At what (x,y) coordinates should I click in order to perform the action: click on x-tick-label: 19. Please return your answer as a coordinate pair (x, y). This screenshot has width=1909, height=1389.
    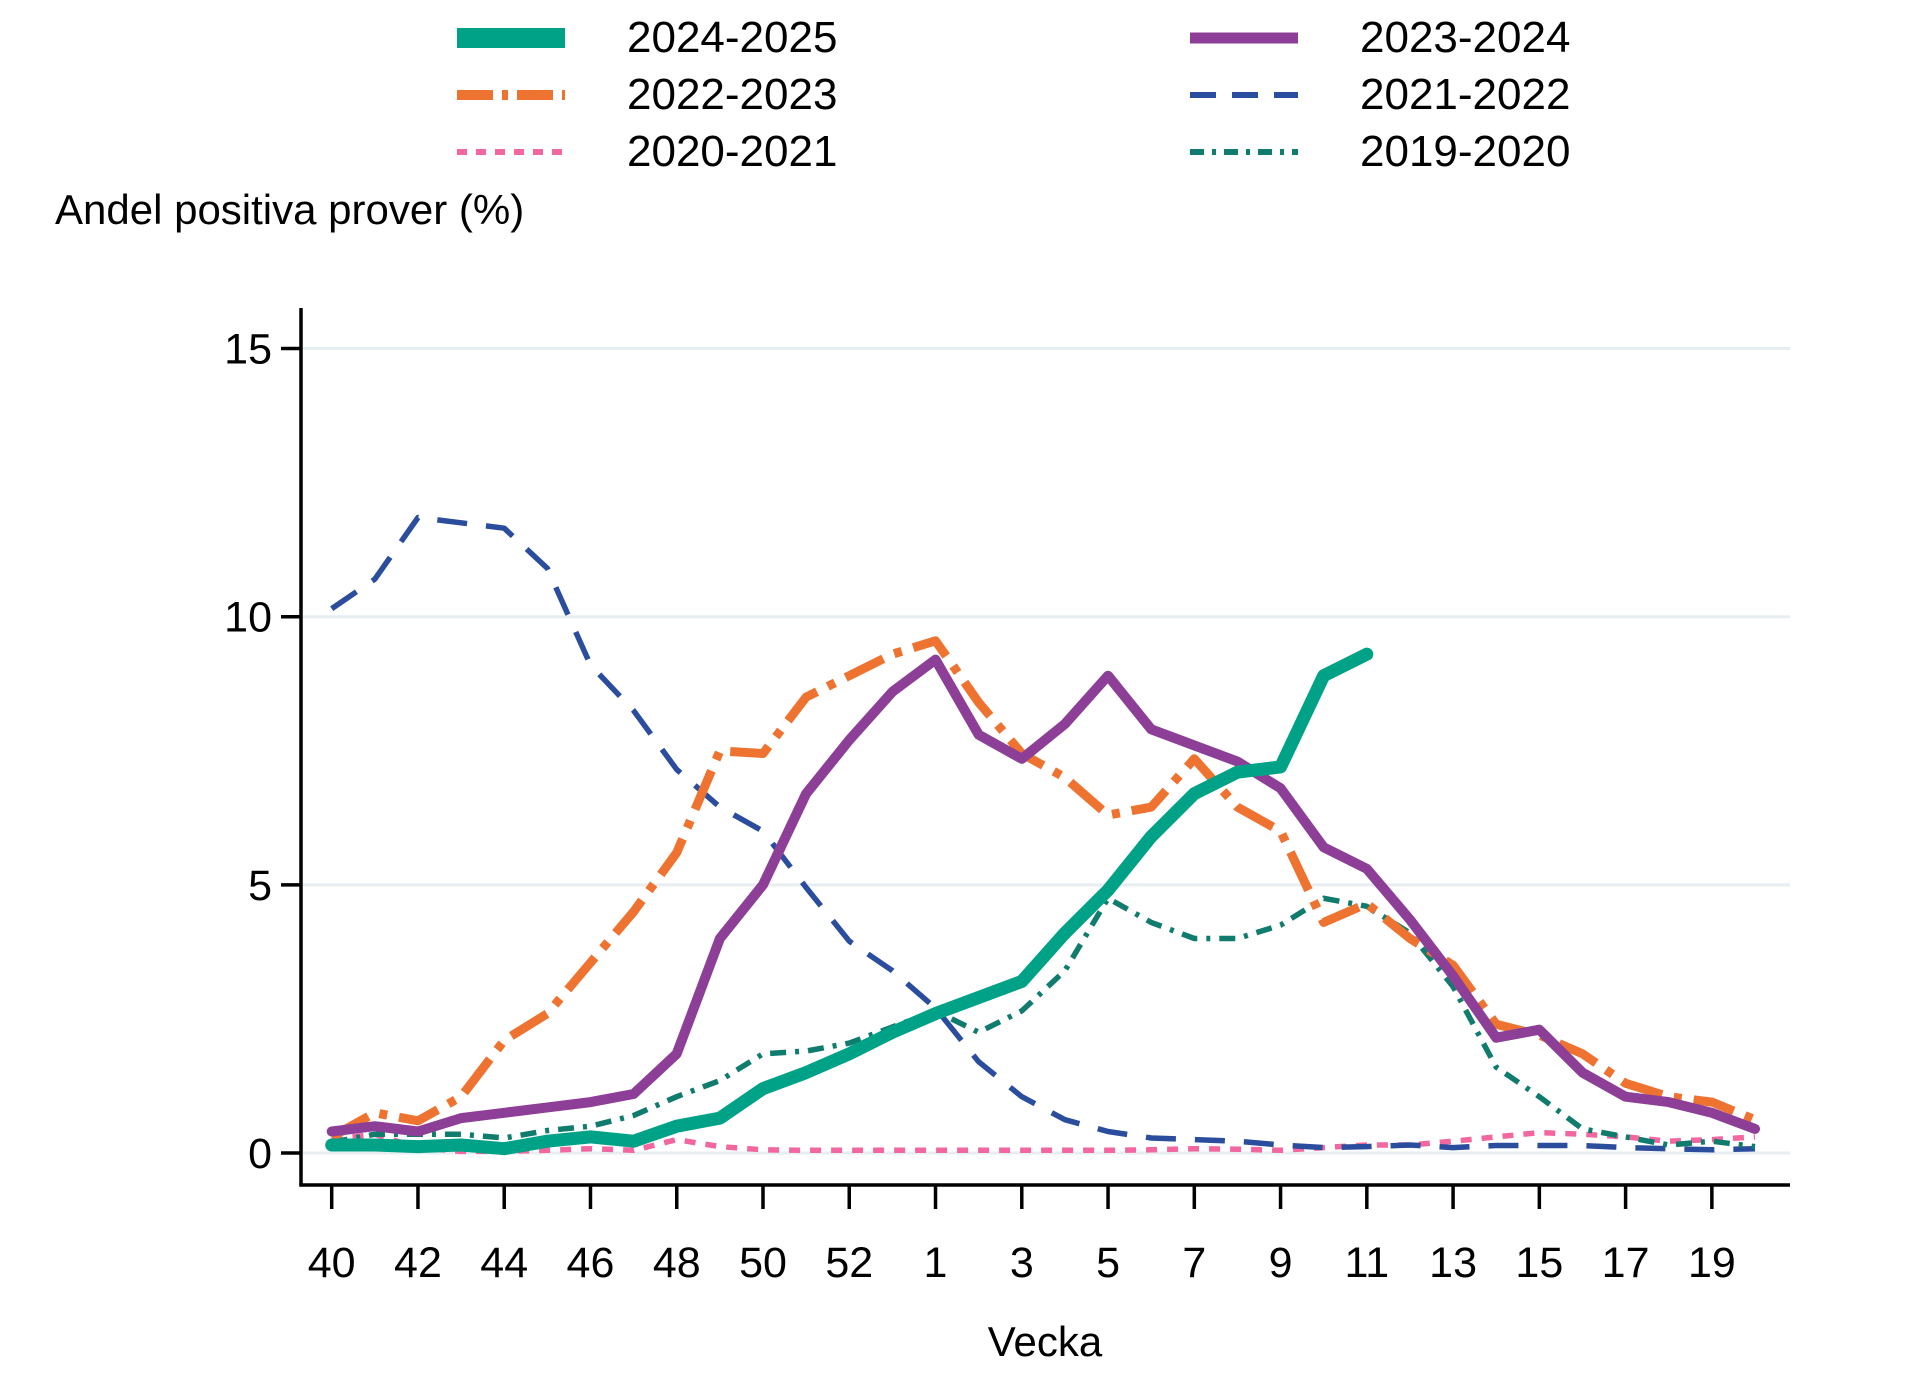
    Looking at the image, I should click on (1712, 1263).